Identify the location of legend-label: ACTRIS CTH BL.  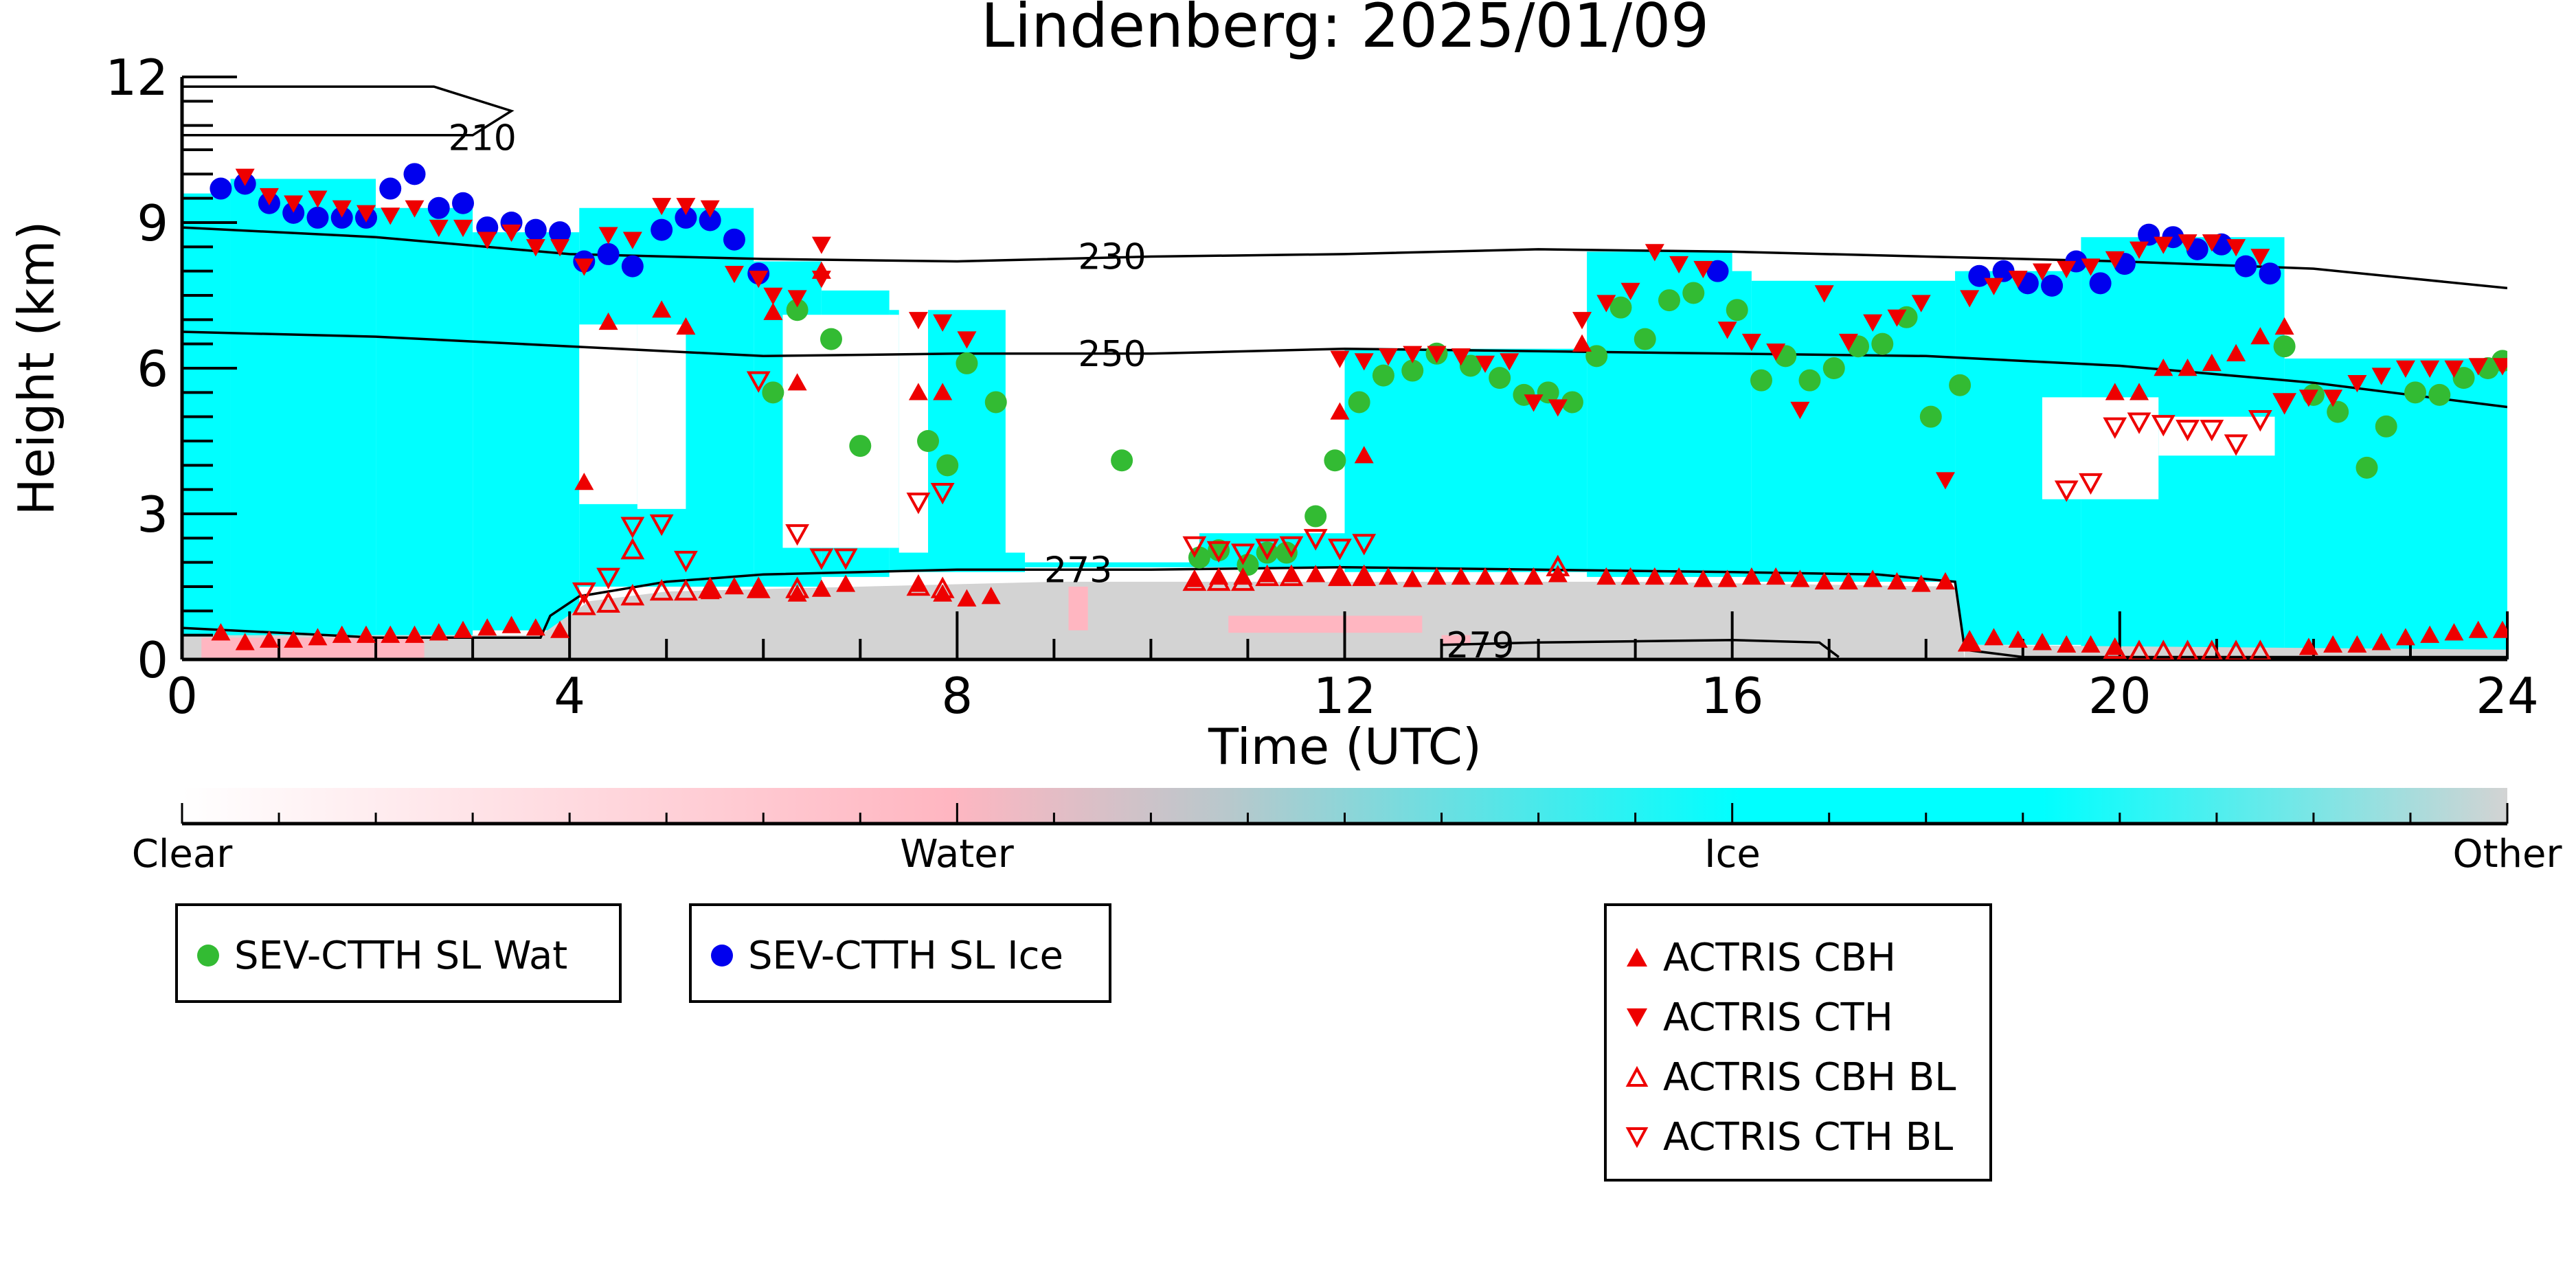
(1808, 1137).